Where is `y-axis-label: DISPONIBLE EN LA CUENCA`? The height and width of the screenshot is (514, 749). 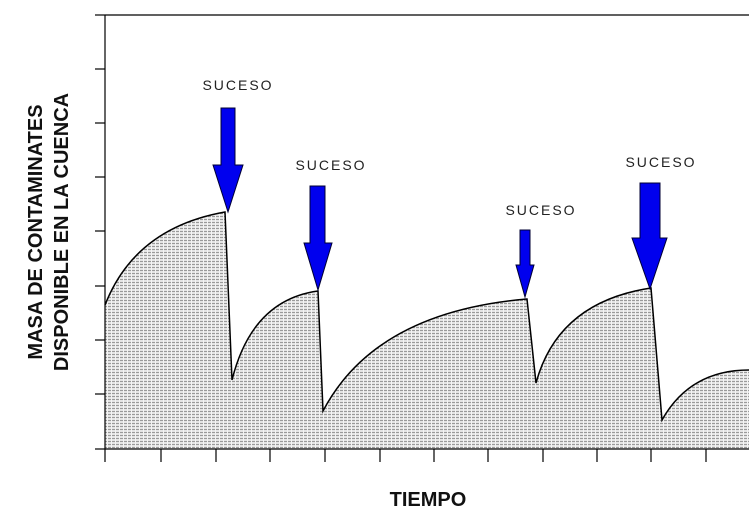 y-axis-label: DISPONIBLE EN LA CUENCA is located at coordinates (62, 232).